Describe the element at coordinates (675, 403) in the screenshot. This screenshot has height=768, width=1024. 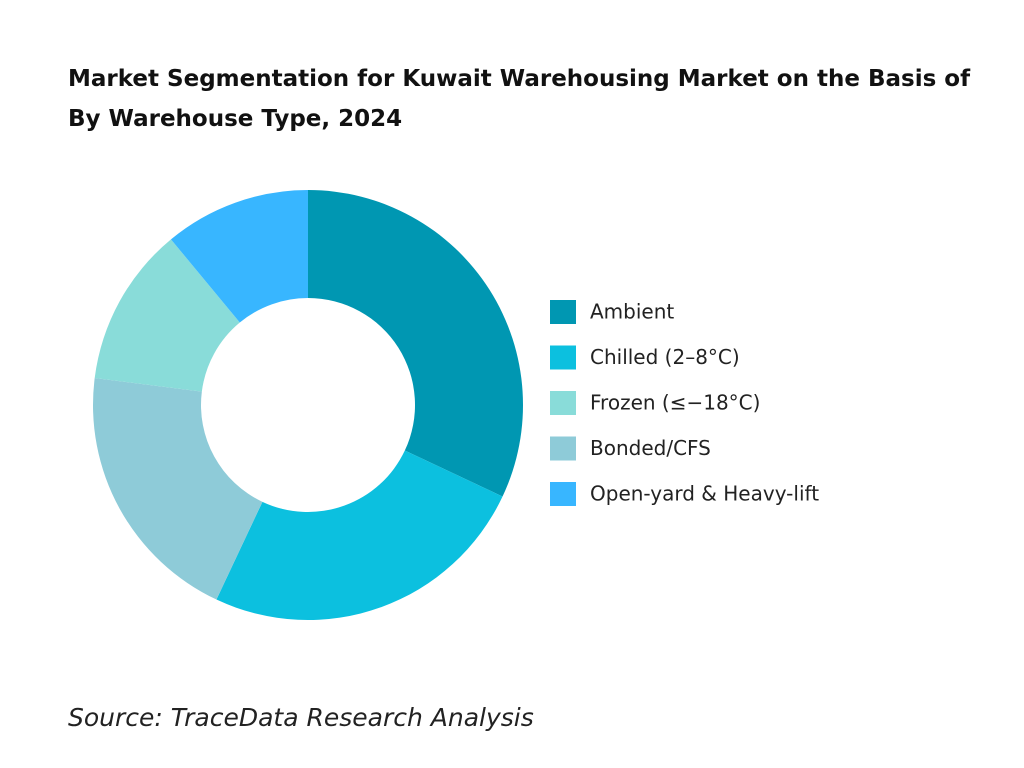
I see `legend-label: Frozen (≤−18°C)` at that location.